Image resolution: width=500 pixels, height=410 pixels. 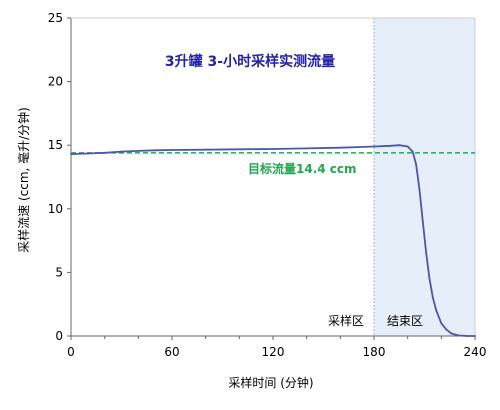 I want to click on target-line-label: 目标流量14.4 ccm, so click(x=302, y=168).